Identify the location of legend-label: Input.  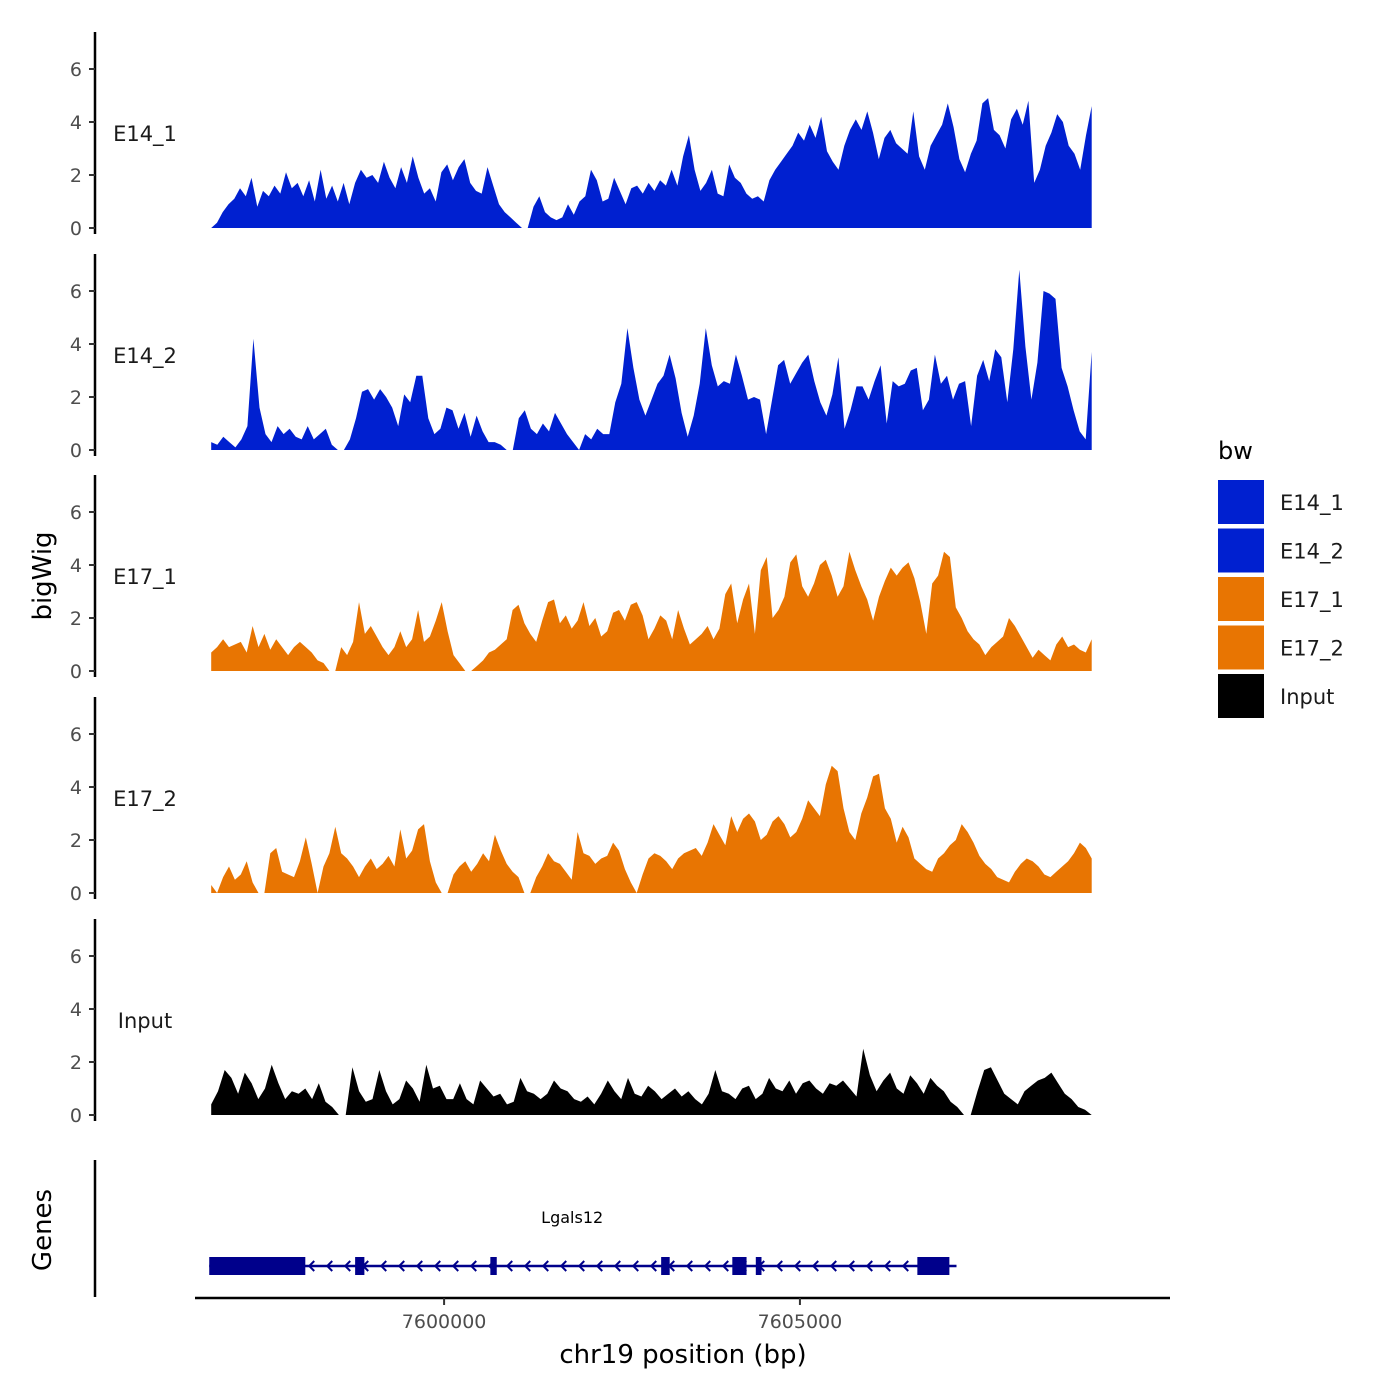
(1307, 697).